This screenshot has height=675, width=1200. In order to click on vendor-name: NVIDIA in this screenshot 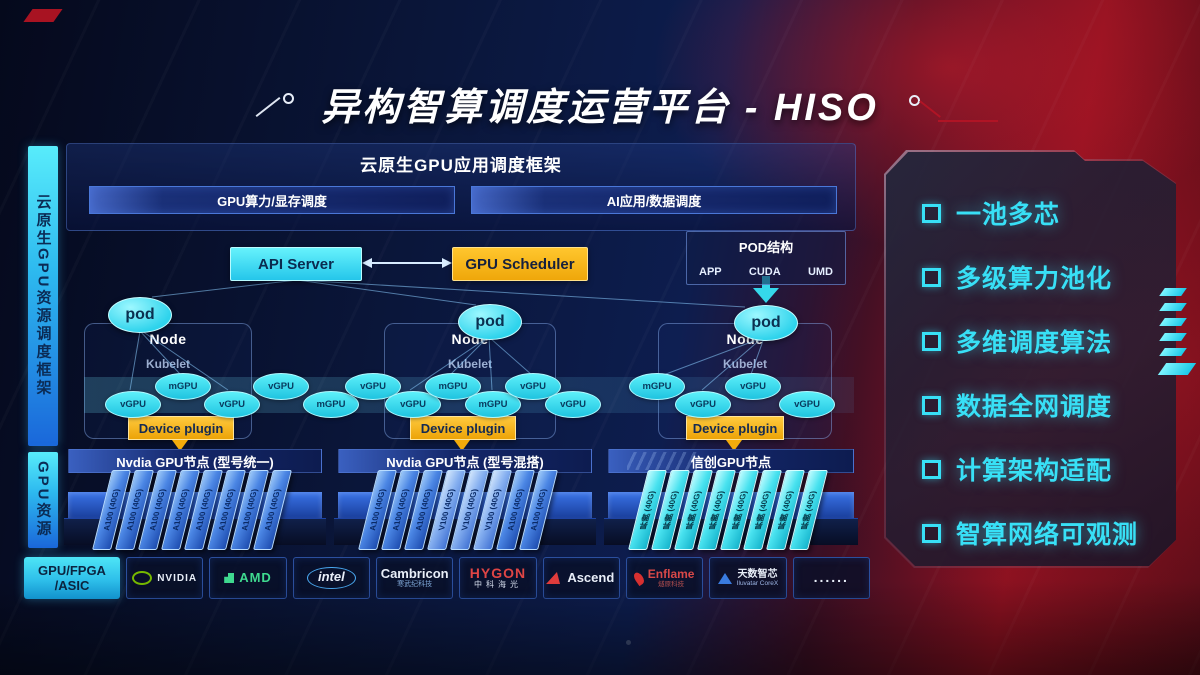, I will do `click(177, 578)`.